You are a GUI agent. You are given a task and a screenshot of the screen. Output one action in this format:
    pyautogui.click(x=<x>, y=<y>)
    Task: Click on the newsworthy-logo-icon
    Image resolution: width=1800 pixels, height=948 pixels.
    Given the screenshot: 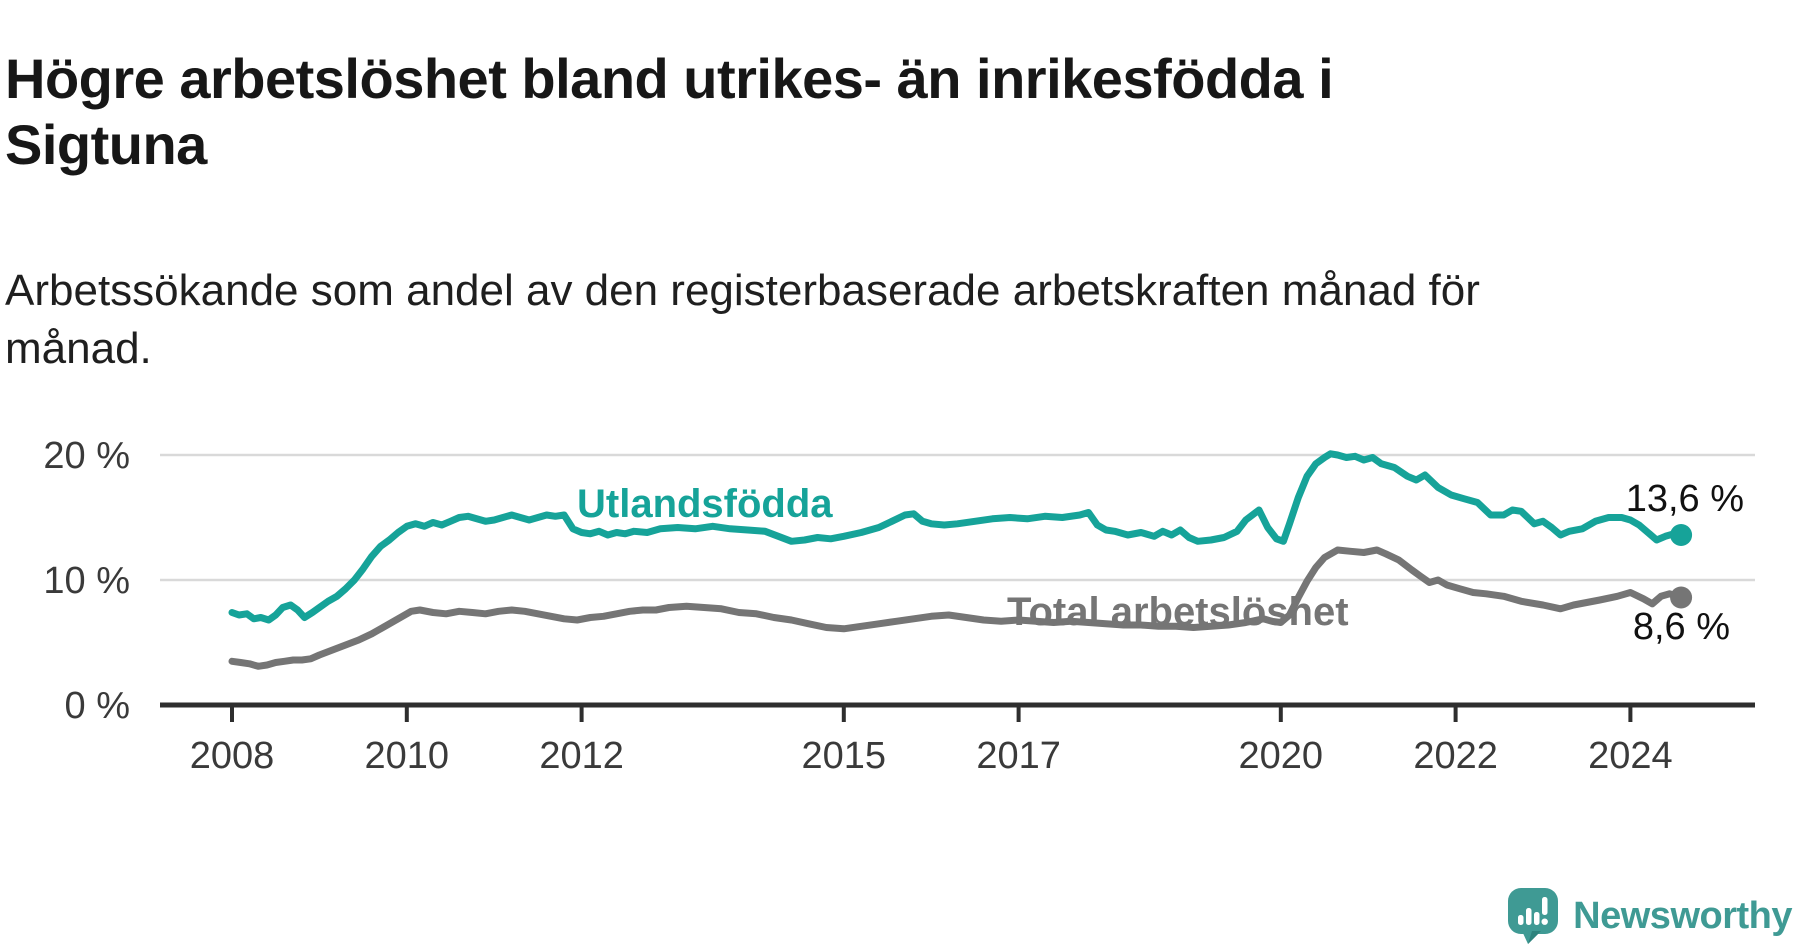 What is the action you would take?
    pyautogui.click(x=1533, y=916)
    